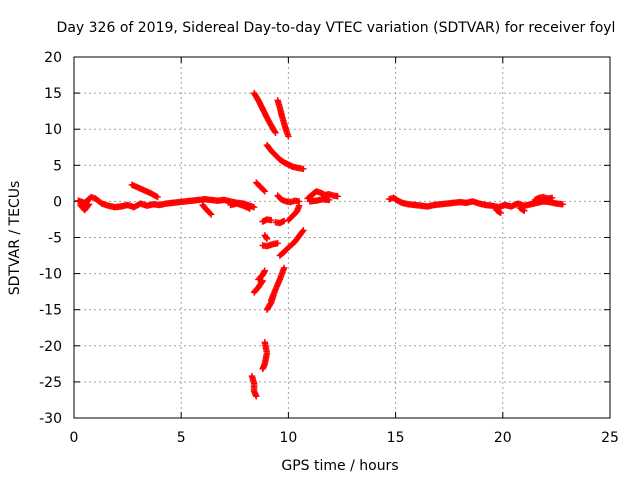  Describe the element at coordinates (610, 438) in the screenshot. I see `x-tick-label: 25` at that location.